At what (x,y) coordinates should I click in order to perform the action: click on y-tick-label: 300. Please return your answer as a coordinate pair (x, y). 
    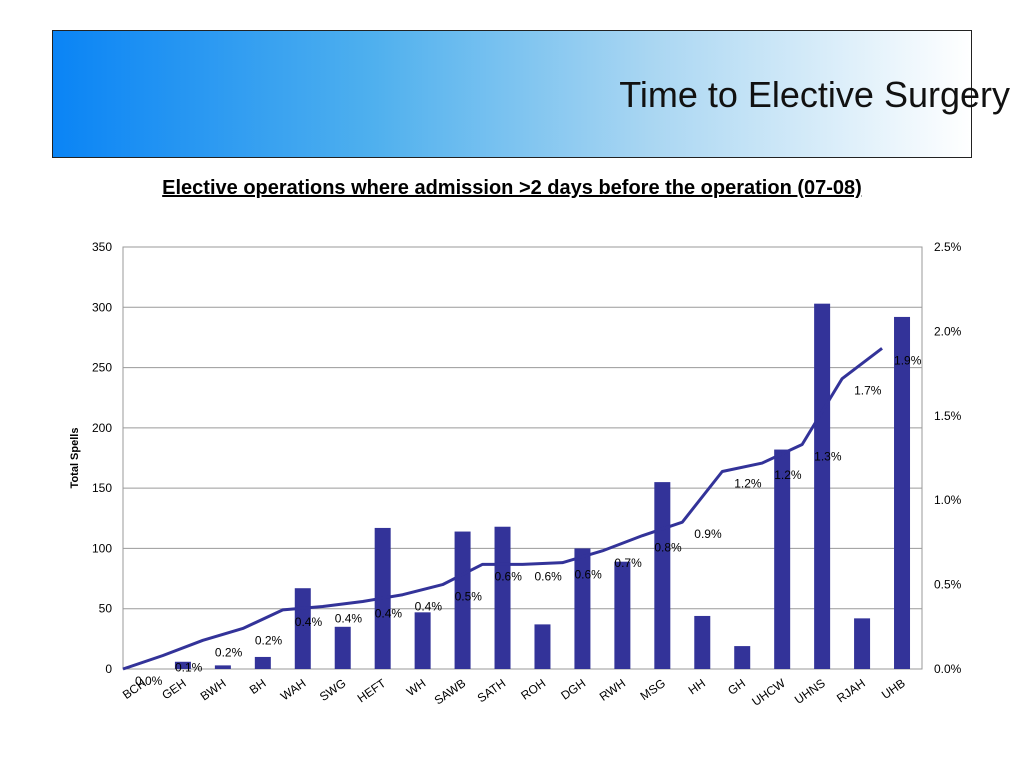
    Looking at the image, I should click on (102, 307).